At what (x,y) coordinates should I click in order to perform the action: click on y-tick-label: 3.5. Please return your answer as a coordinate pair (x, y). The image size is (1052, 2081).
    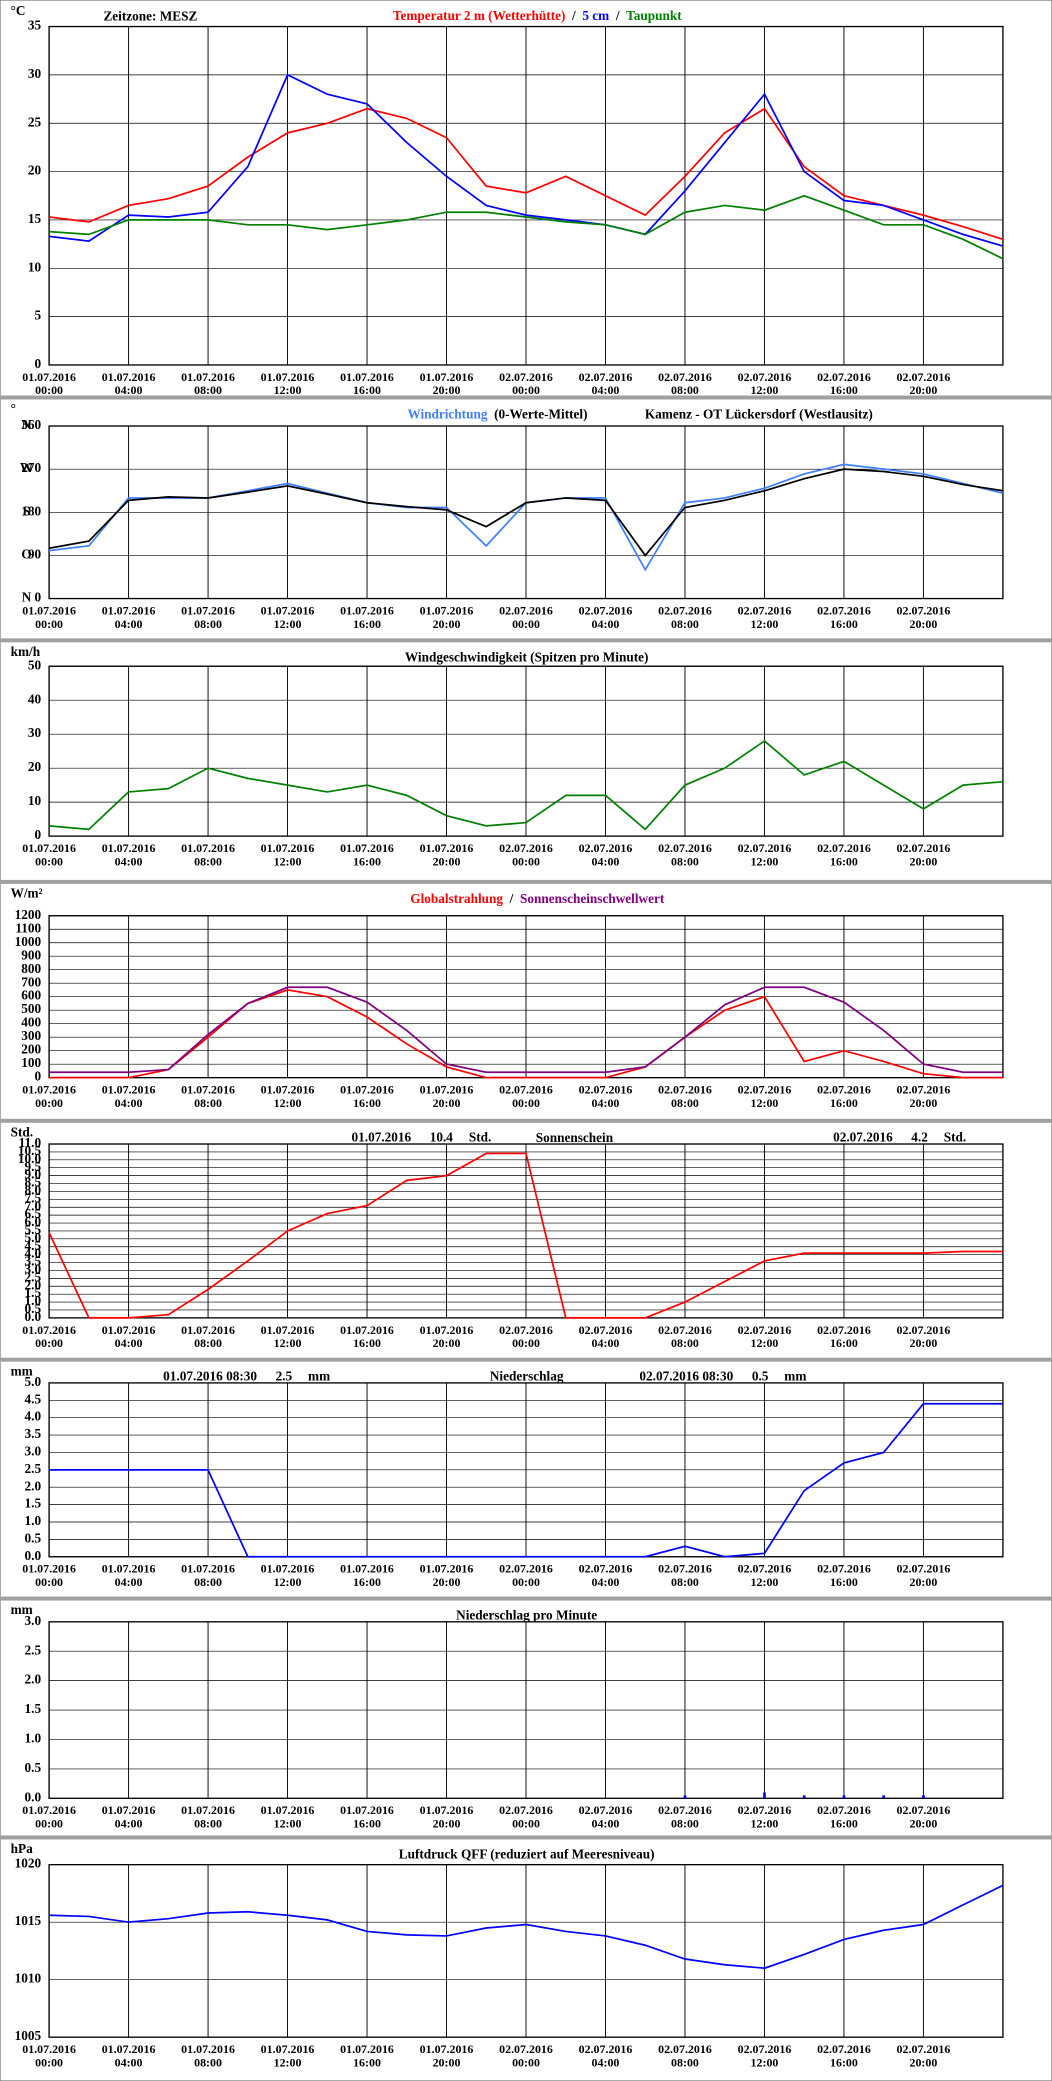
    Looking at the image, I should click on (33, 1433).